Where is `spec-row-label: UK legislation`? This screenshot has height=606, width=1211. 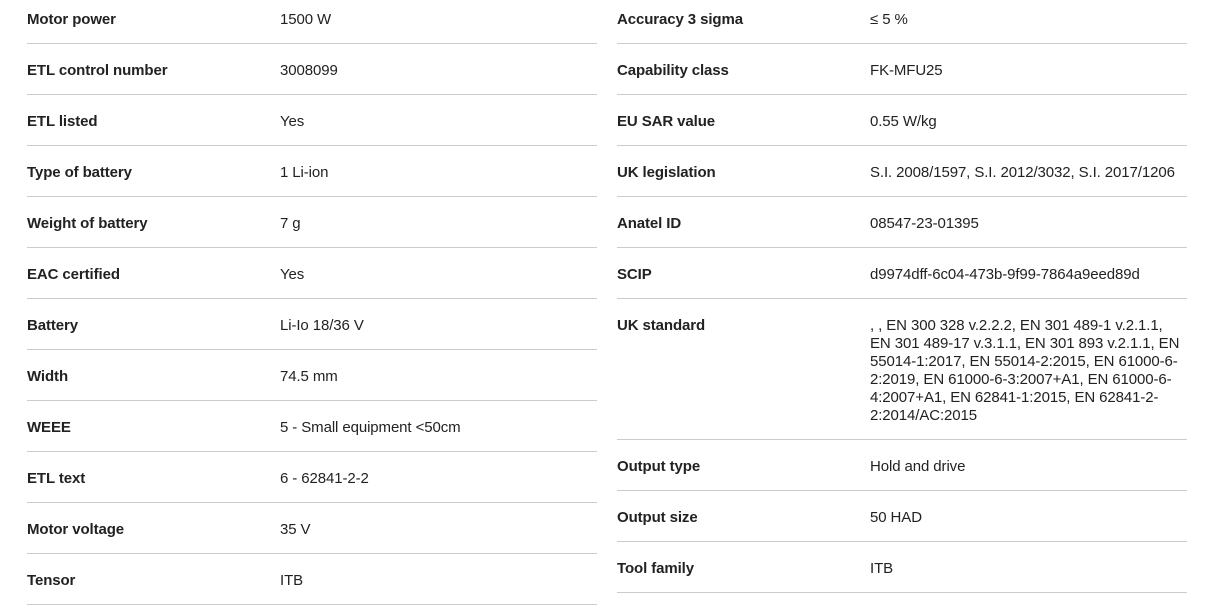
spec-row-label: UK legislation is located at coordinates (666, 172).